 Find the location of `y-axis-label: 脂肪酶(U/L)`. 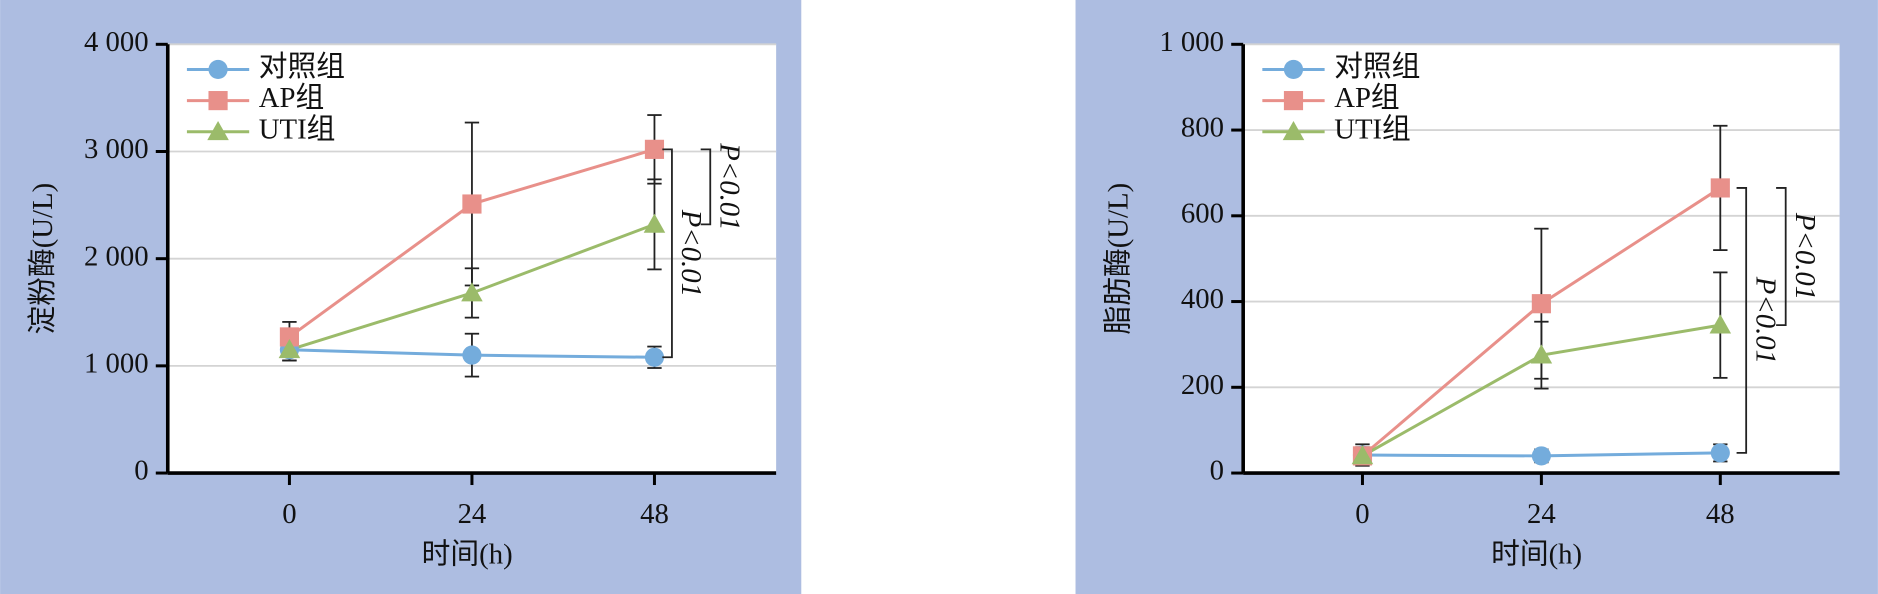

y-axis-label: 脂肪酶(U/L) is located at coordinates (1119, 259).